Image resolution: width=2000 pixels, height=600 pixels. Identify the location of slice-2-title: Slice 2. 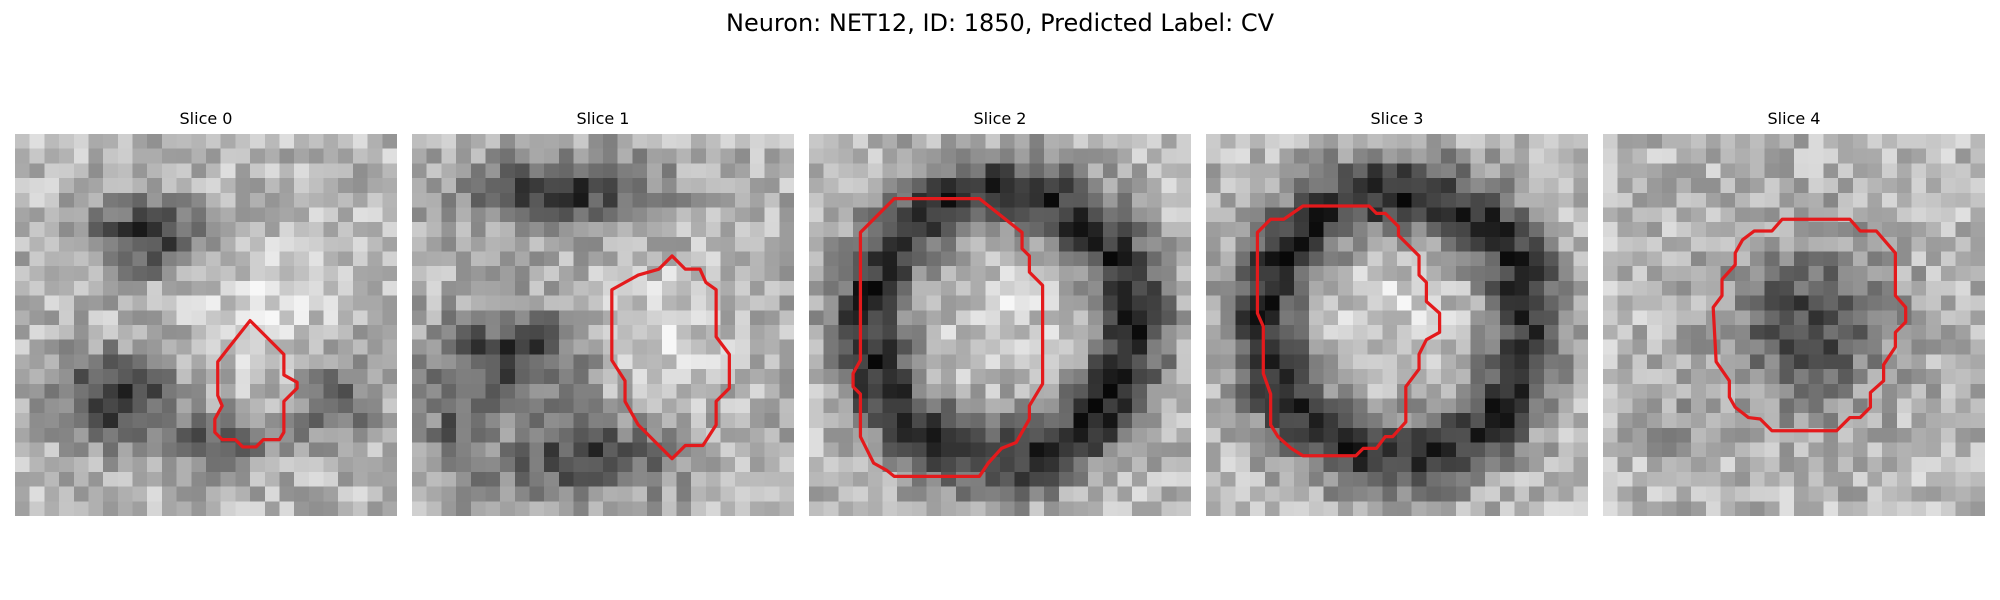
(1000, 118).